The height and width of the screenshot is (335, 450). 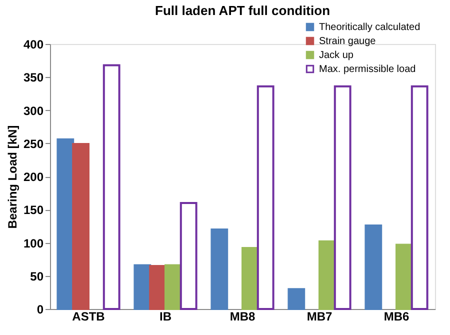 I want to click on y-tick-label: 400, so click(x=33, y=45).